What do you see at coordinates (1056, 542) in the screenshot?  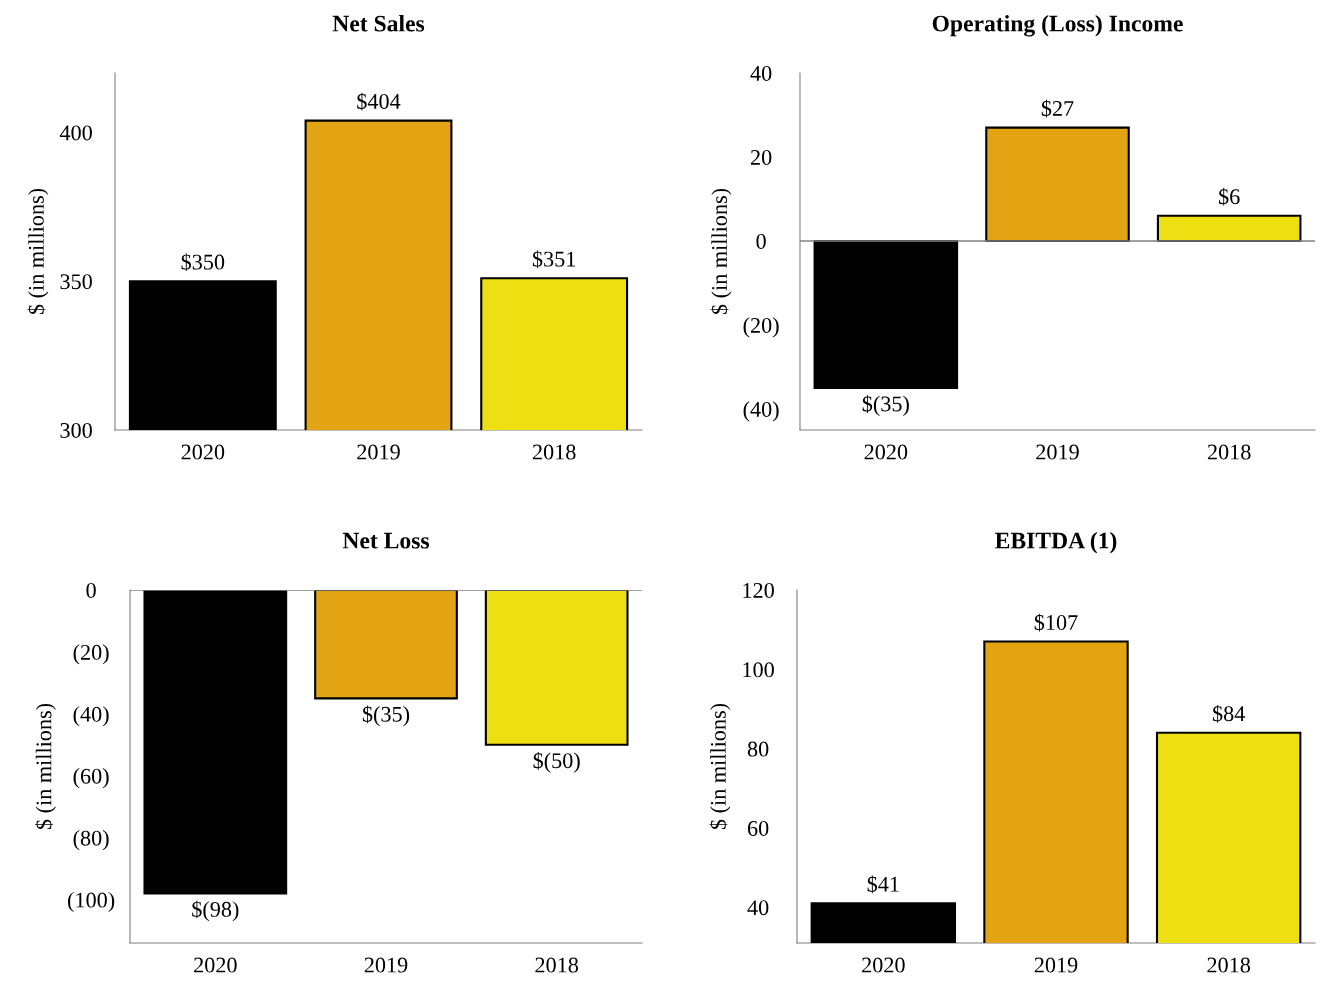 I see `chart-title: EBITDA (1)` at bounding box center [1056, 542].